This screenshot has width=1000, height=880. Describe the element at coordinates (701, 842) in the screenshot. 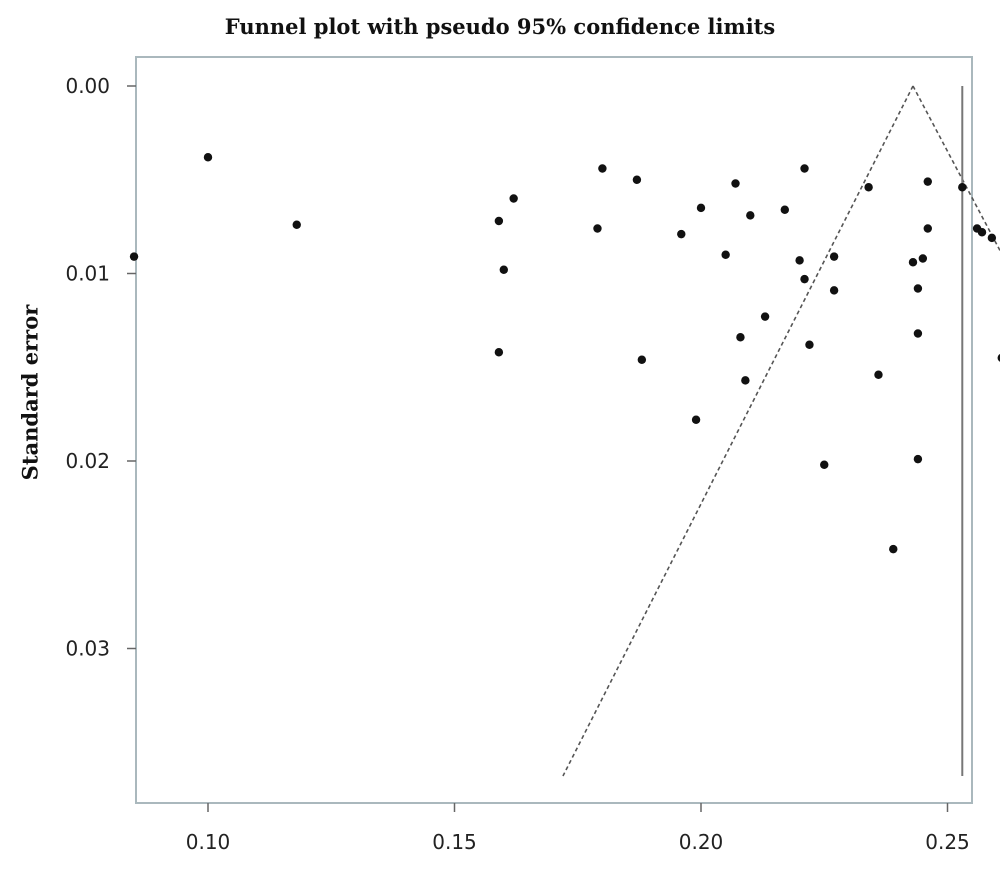

I see `x-tick-label: 0.20` at that location.